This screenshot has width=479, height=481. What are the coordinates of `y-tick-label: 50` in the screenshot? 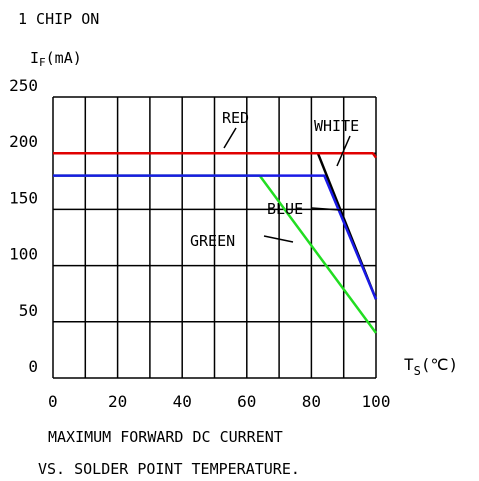 It's located at (28, 310).